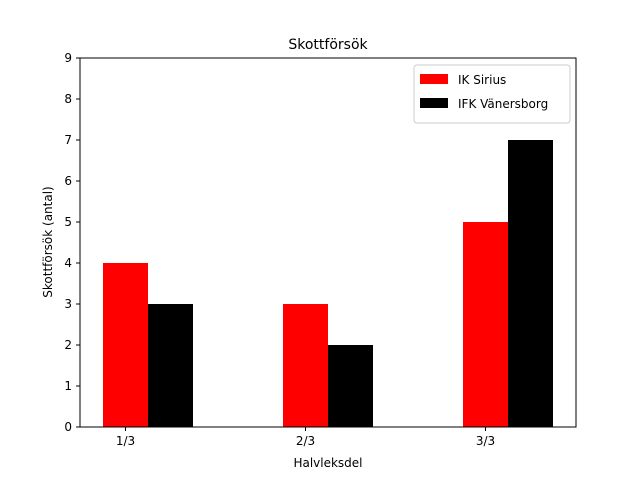  I want to click on x-tick-label: 1/3, so click(125, 441).